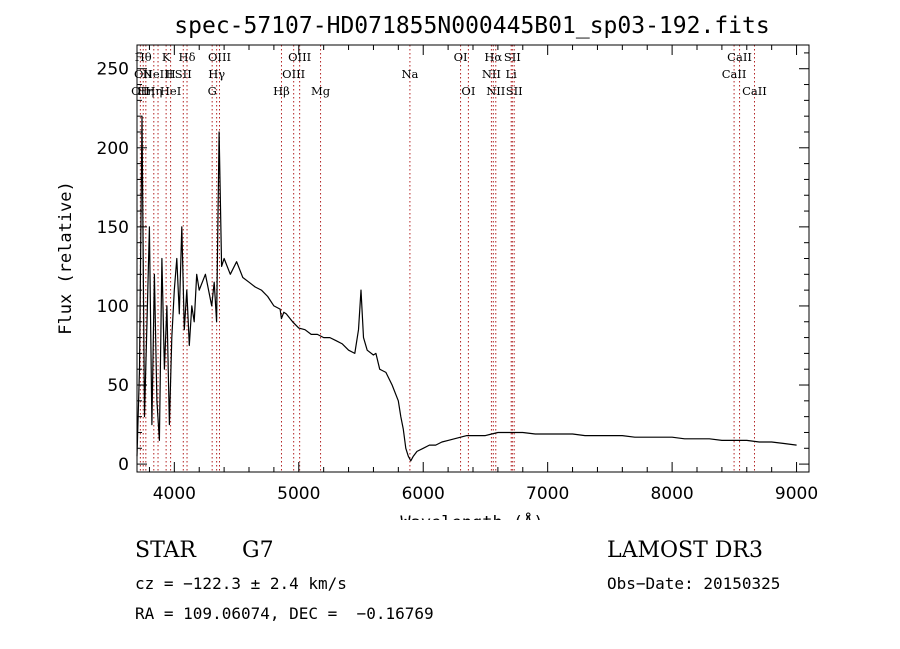  I want to click on line-marker-label: NeIII, so click(158, 74).